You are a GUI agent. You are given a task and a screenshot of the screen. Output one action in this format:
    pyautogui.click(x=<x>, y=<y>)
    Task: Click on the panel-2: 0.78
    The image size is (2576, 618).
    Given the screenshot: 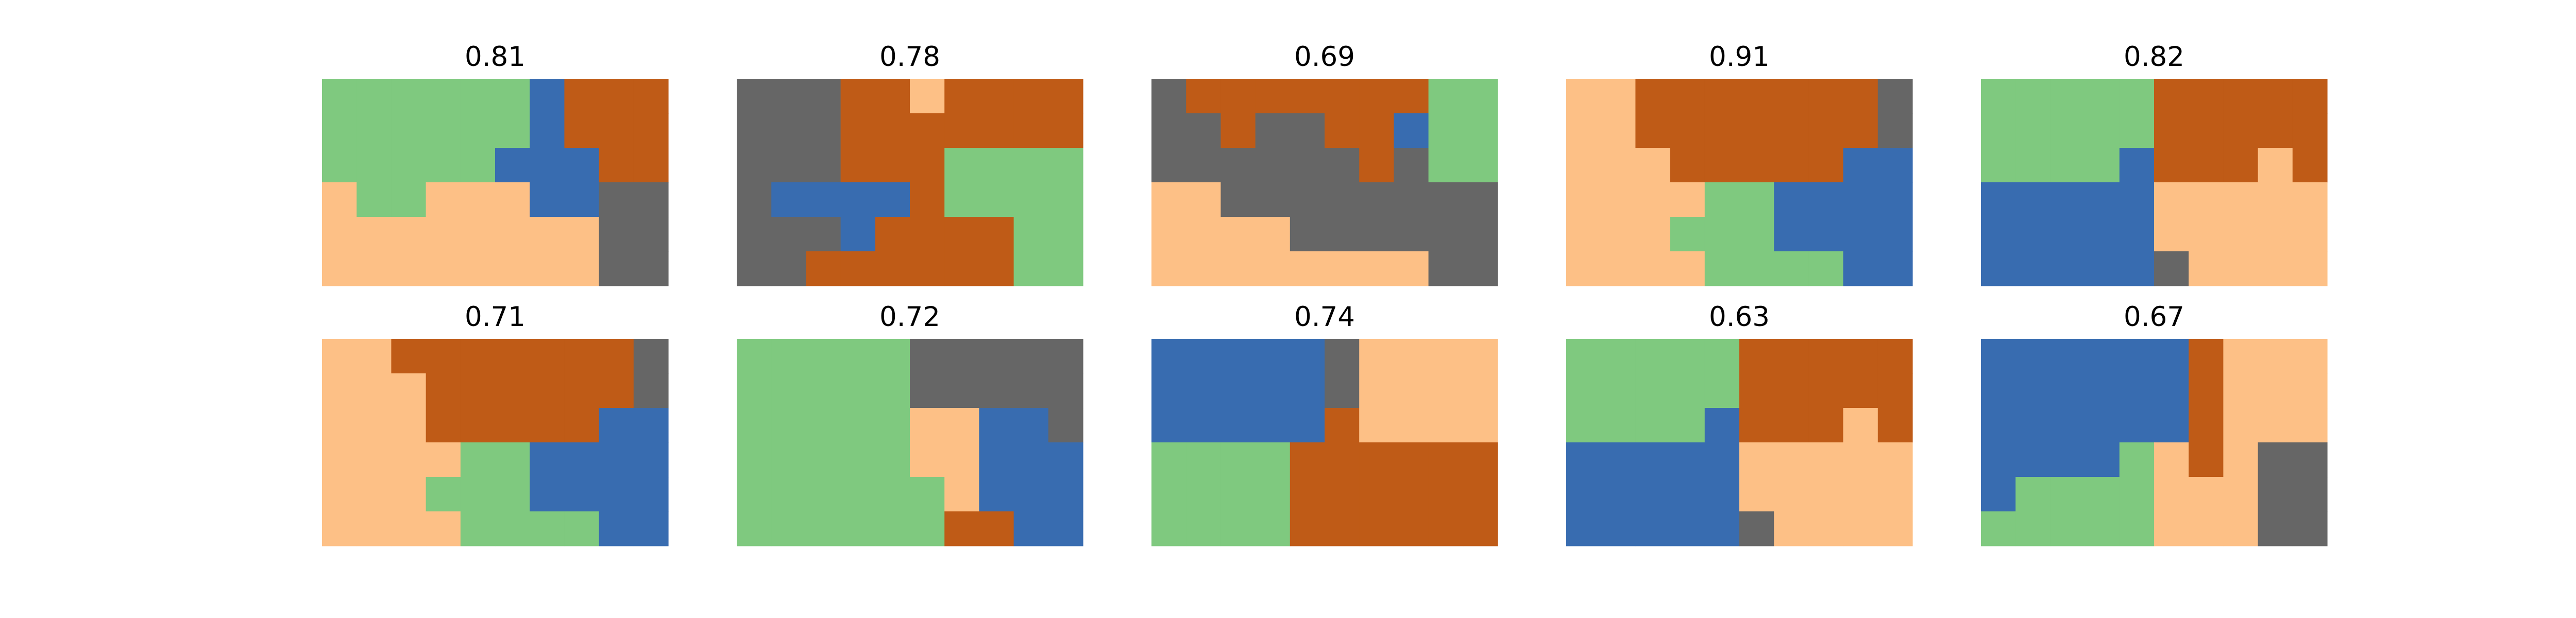 What is the action you would take?
    pyautogui.click(x=910, y=163)
    